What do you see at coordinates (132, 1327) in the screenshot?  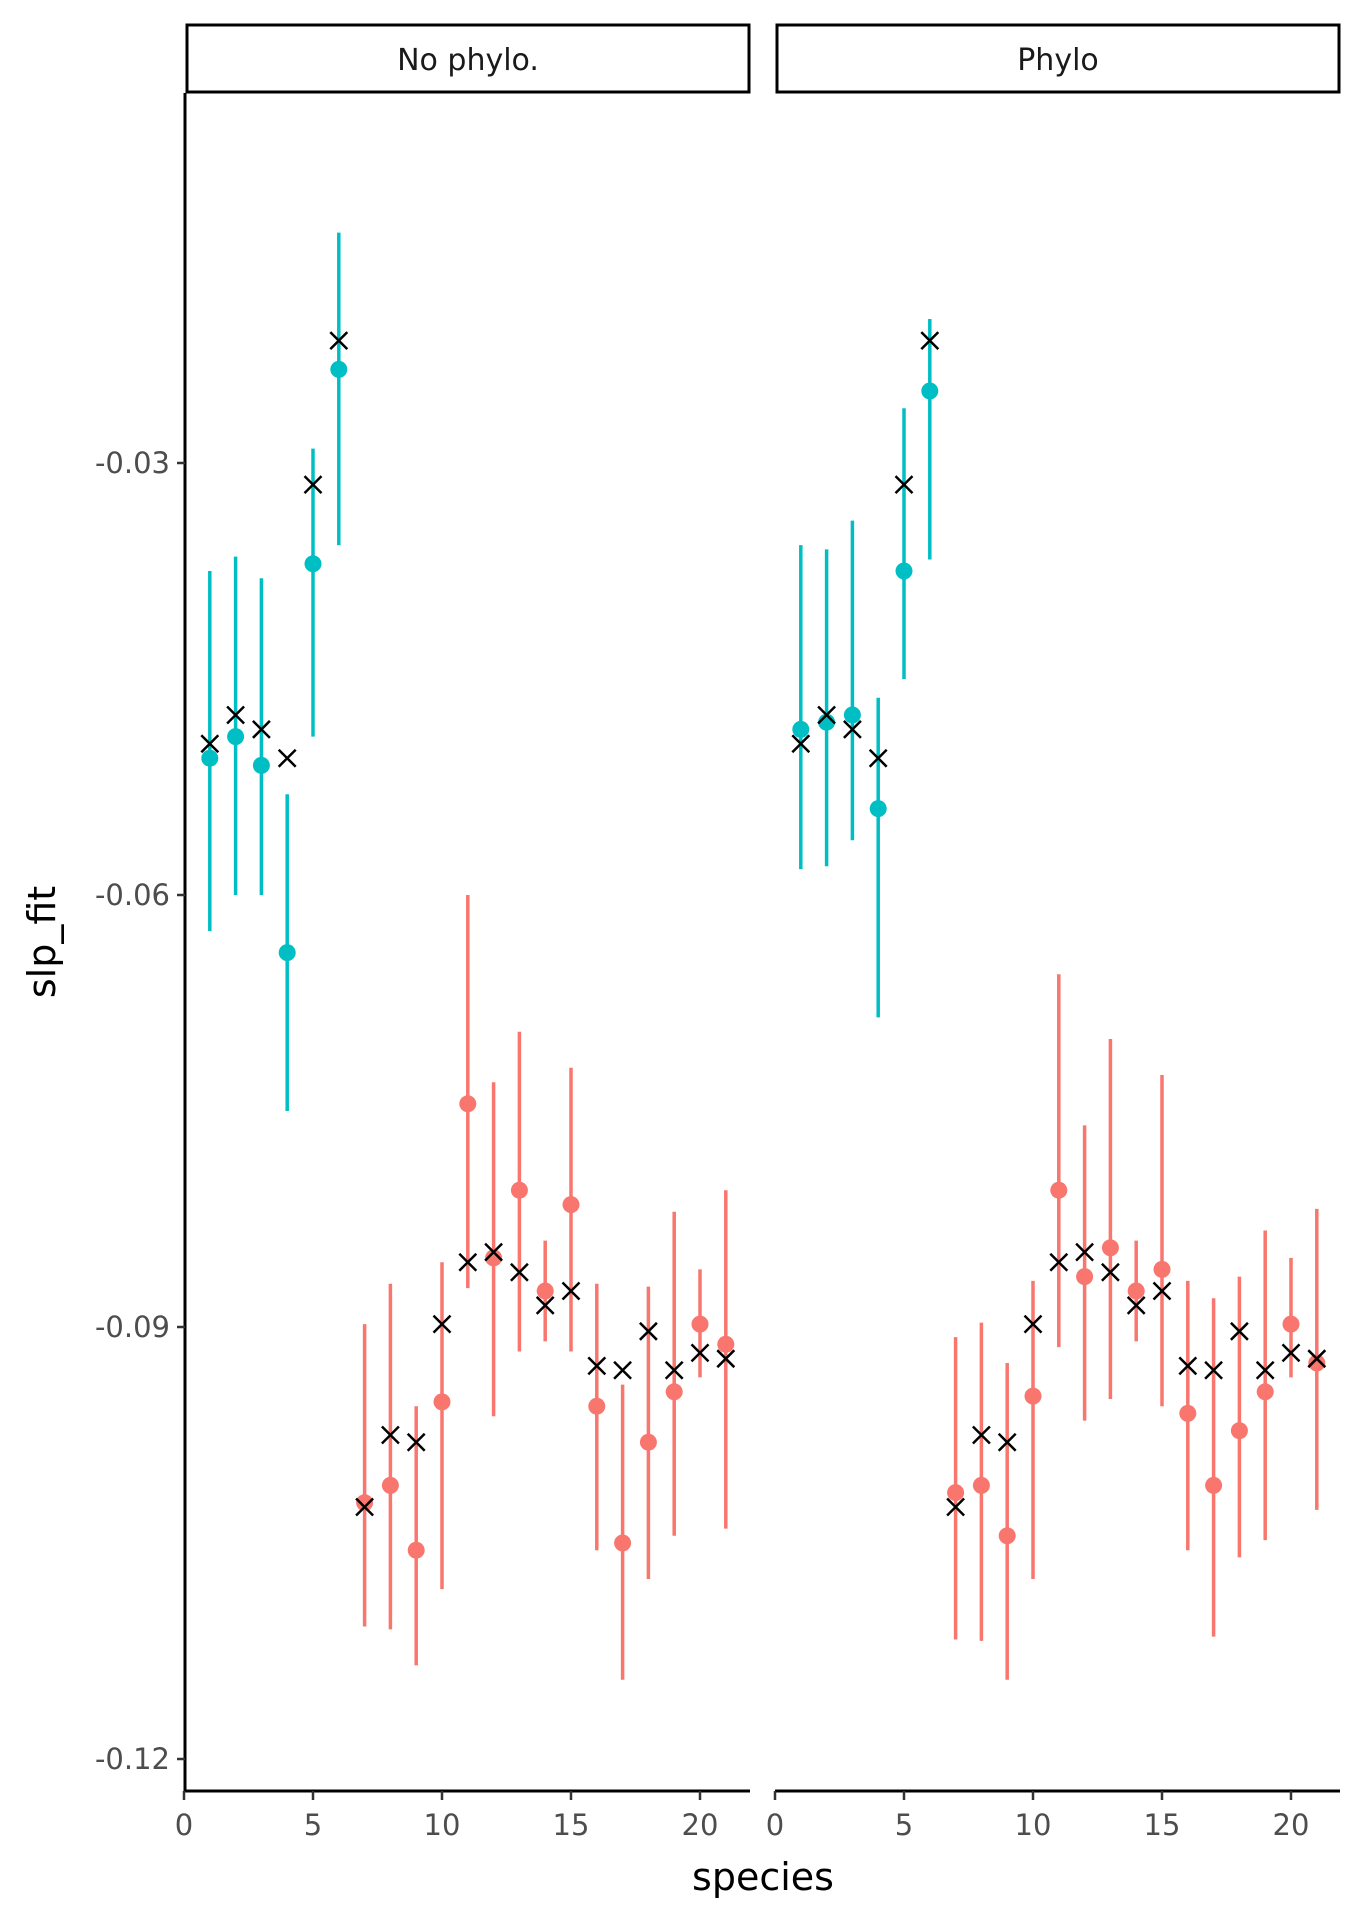 I see `y-tick-label: -0.09` at bounding box center [132, 1327].